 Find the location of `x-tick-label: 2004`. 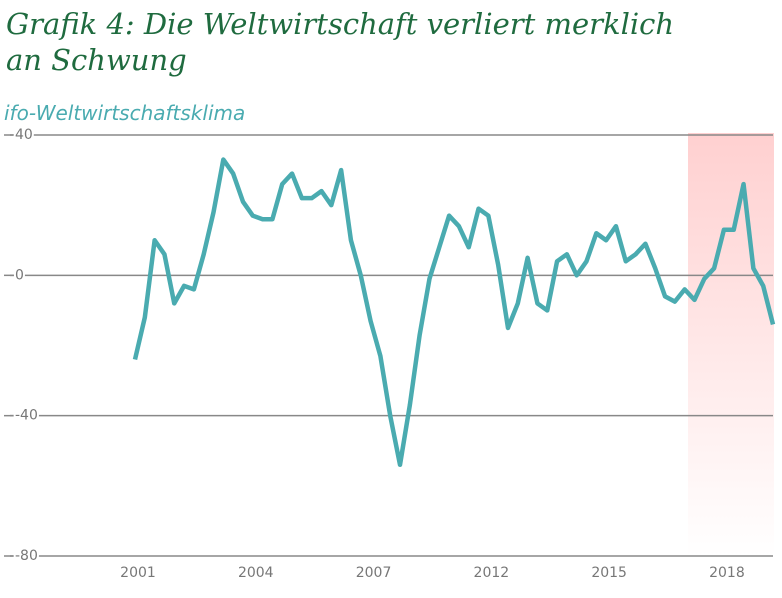

x-tick-label: 2004 is located at coordinates (256, 573).